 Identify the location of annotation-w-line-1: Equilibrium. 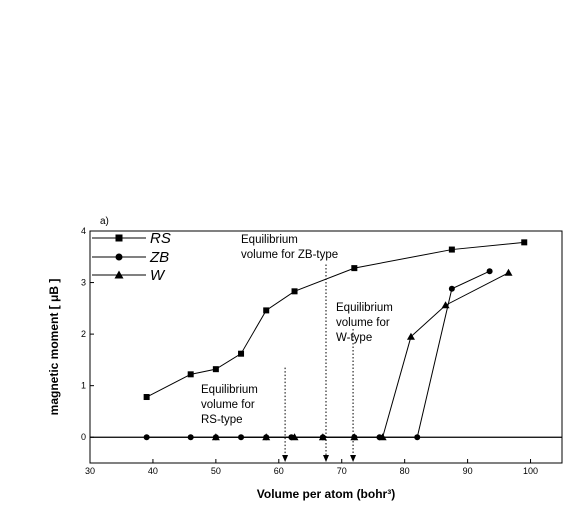
(364, 308).